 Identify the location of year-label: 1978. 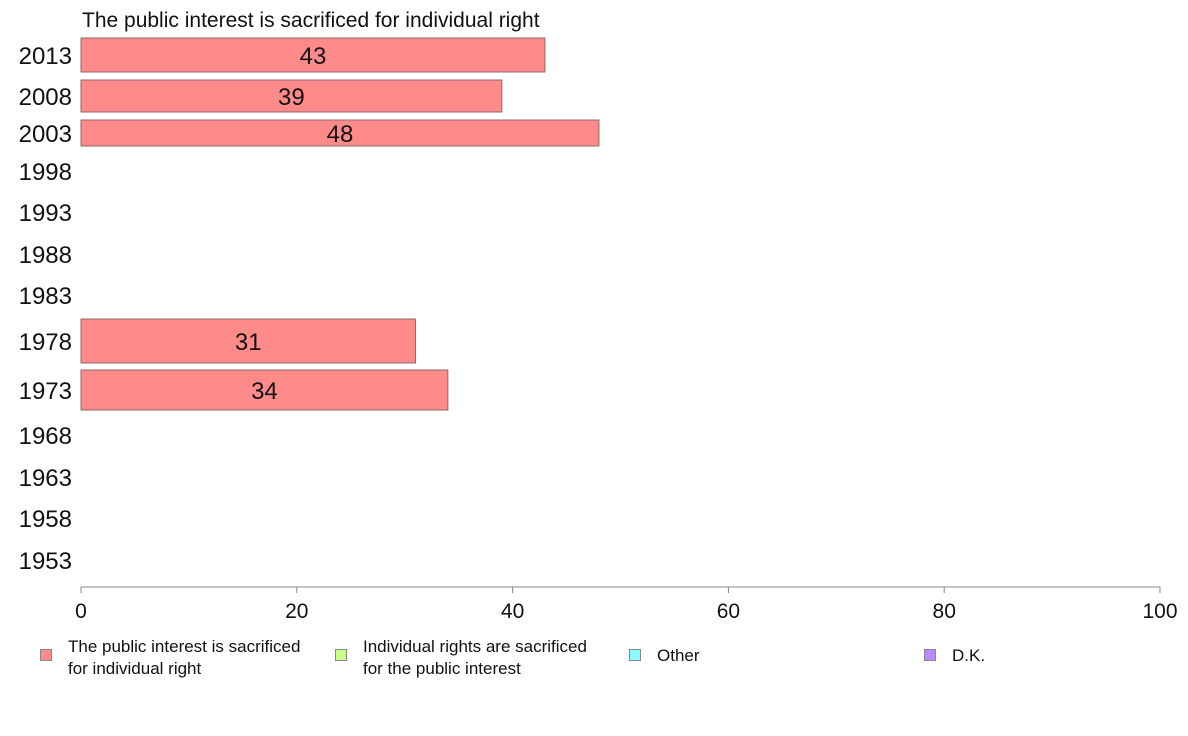
(45, 342).